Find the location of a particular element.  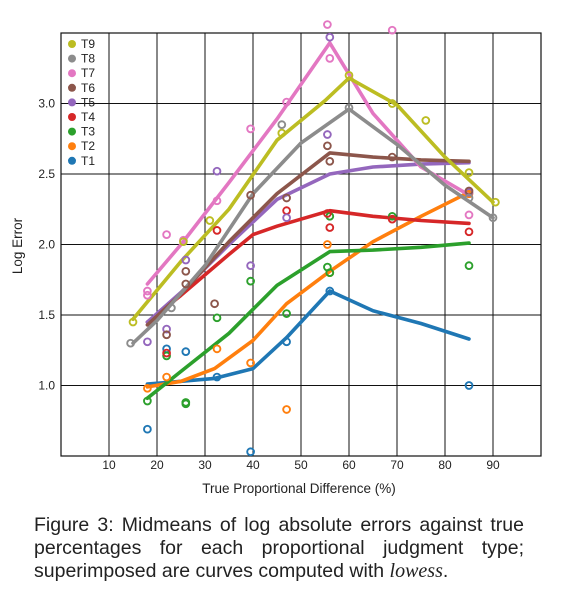

y-tick-label: 2.5 is located at coordinates (46, 174).